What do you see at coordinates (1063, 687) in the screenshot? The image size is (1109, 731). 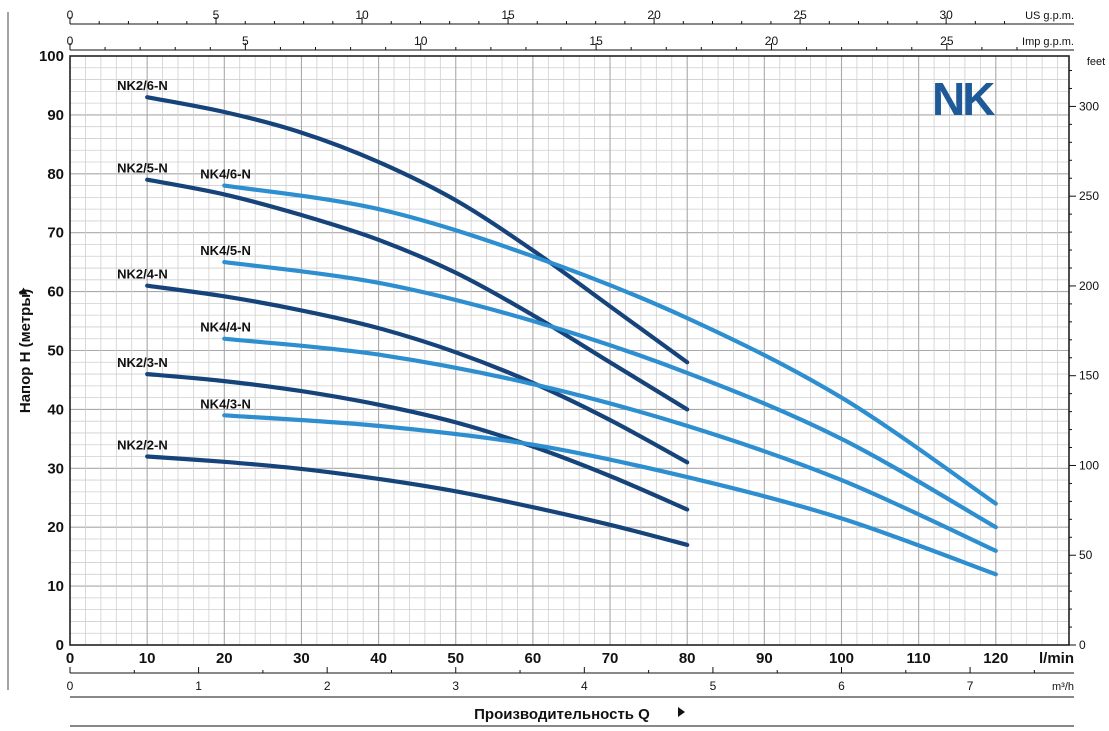 I see `m3h-unit-label: m³/h` at bounding box center [1063, 687].